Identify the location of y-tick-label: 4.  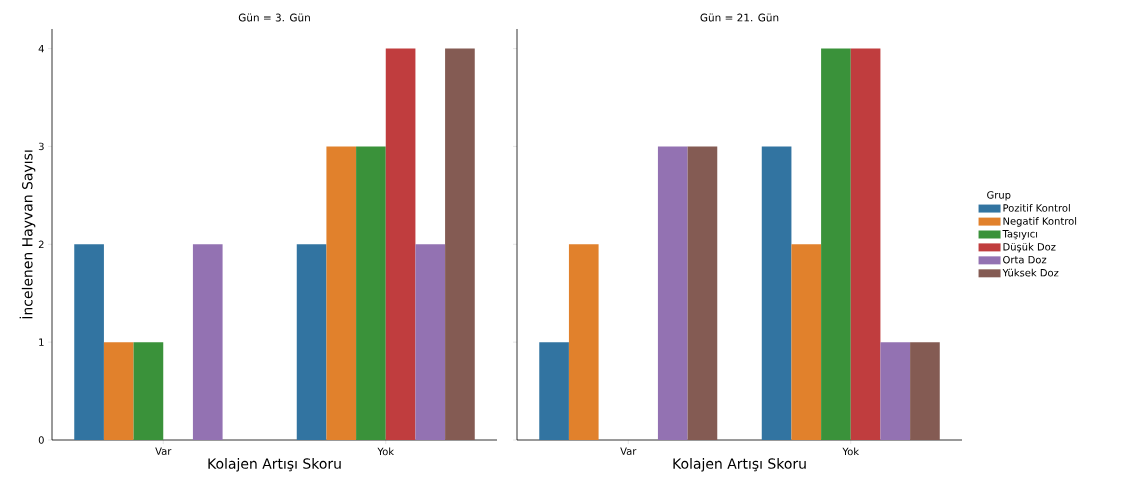
(41, 48).